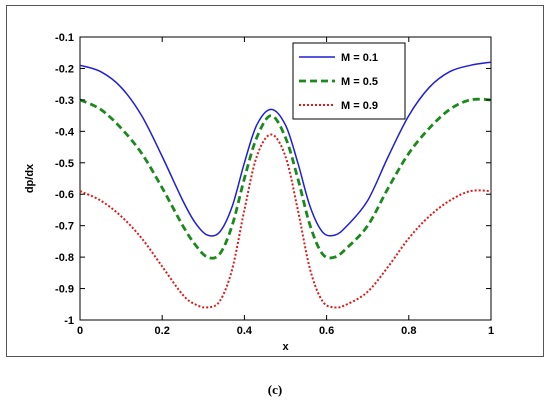 The width and height of the screenshot is (550, 411). What do you see at coordinates (69, 321) in the screenshot?
I see `y-tick-label: -1` at bounding box center [69, 321].